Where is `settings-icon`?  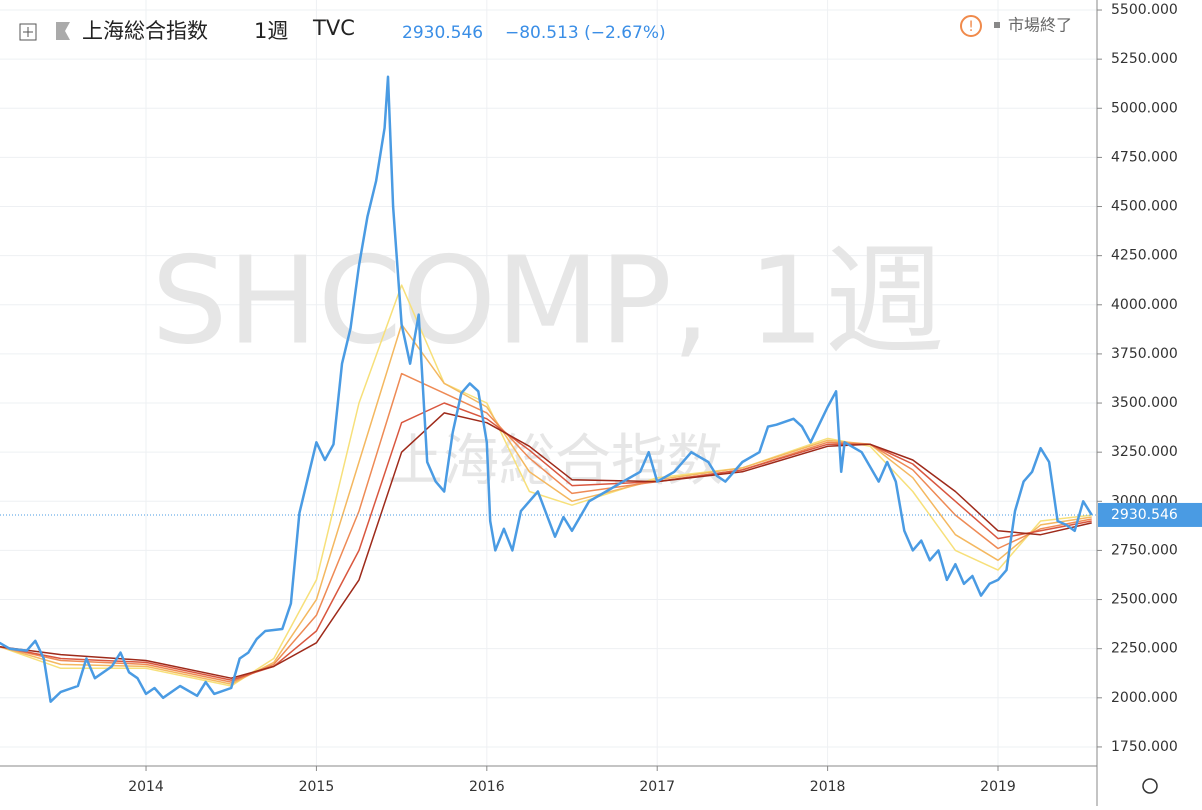 settings-icon is located at coordinates (1150, 786).